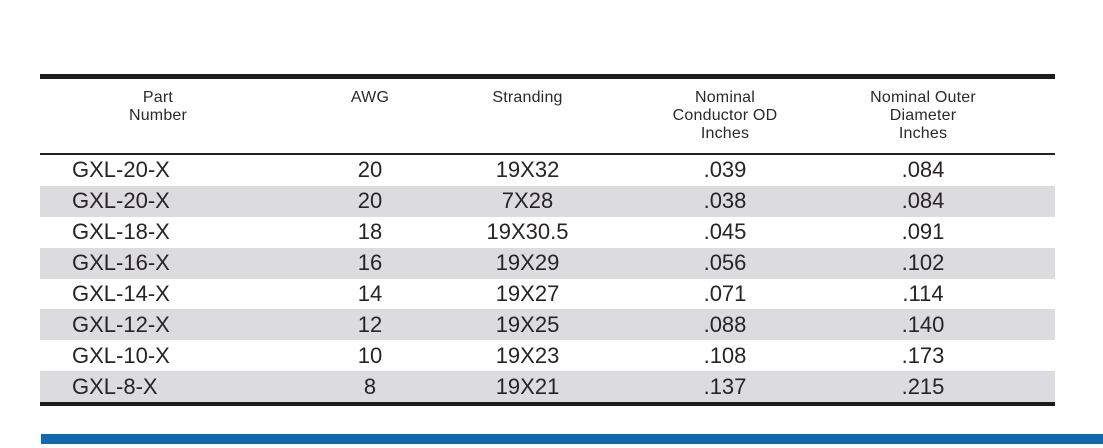 The image size is (1103, 448). What do you see at coordinates (527, 324) in the screenshot?
I see `cell-stranding: 19X25` at bounding box center [527, 324].